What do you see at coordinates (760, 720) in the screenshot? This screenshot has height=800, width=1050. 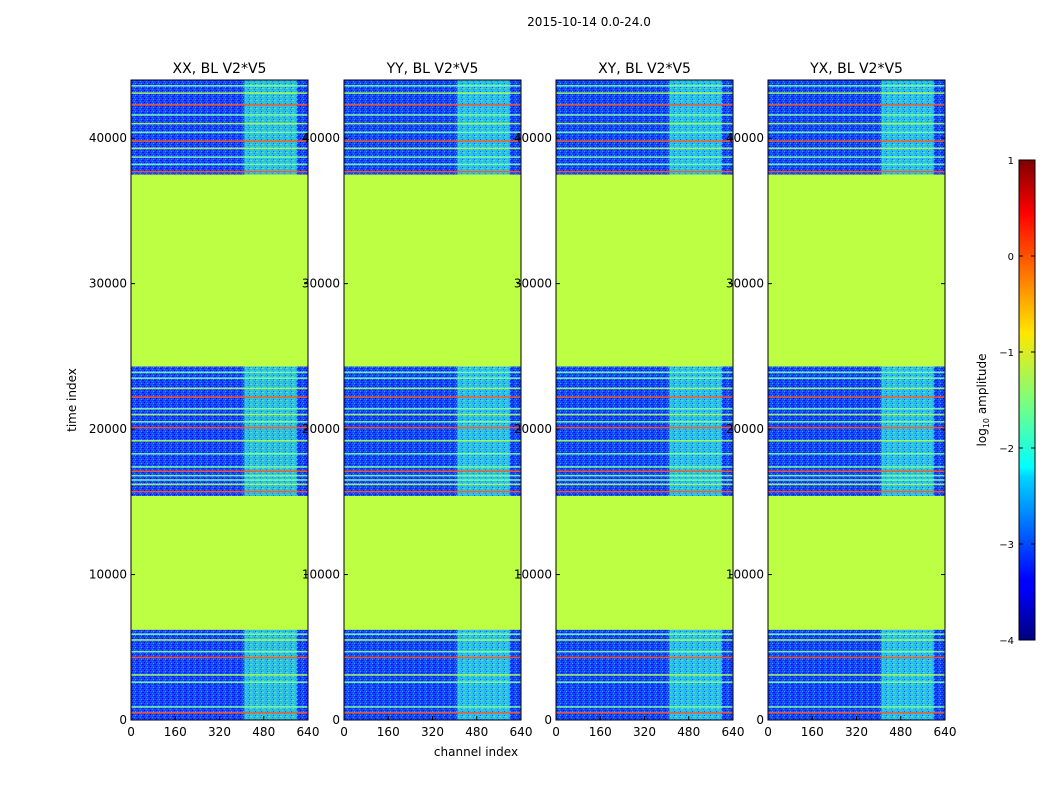 I see `y-tick-label: 0` at bounding box center [760, 720].